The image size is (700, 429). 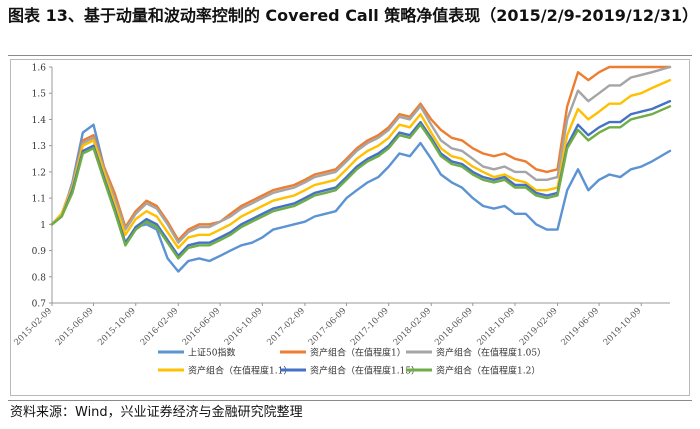 I want to click on y-tick-label: 1.2, so click(x=39, y=173).